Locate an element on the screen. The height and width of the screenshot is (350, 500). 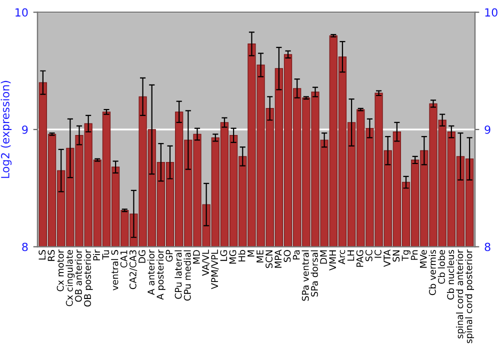
x-tick-label: CPu lateral is located at coordinates (178, 274).